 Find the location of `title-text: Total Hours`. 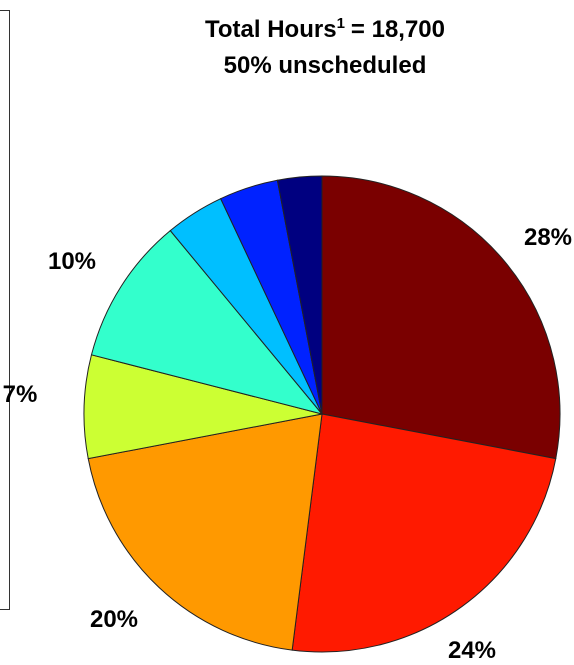

title-text: Total Hours is located at coordinates (271, 29).